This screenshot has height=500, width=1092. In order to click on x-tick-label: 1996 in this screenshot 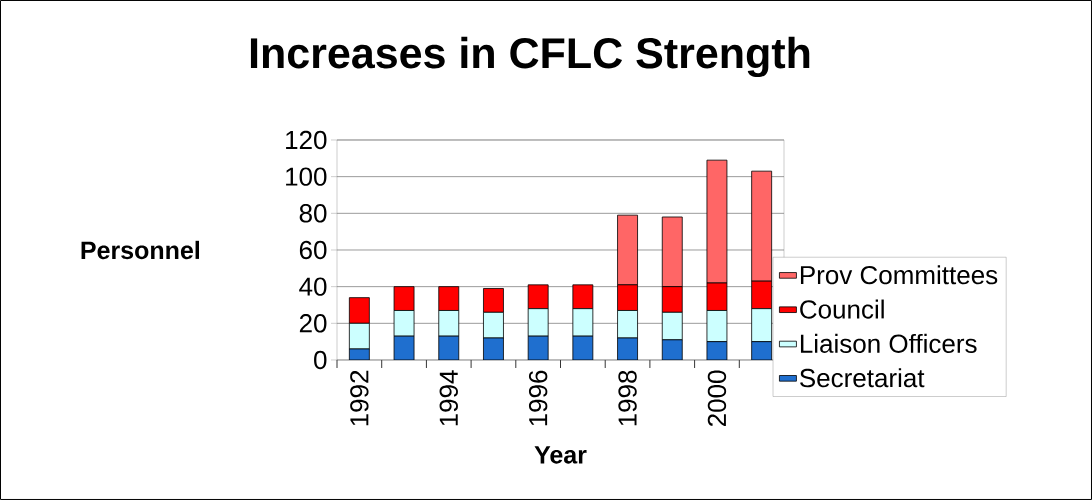, I will do `click(538, 398)`.